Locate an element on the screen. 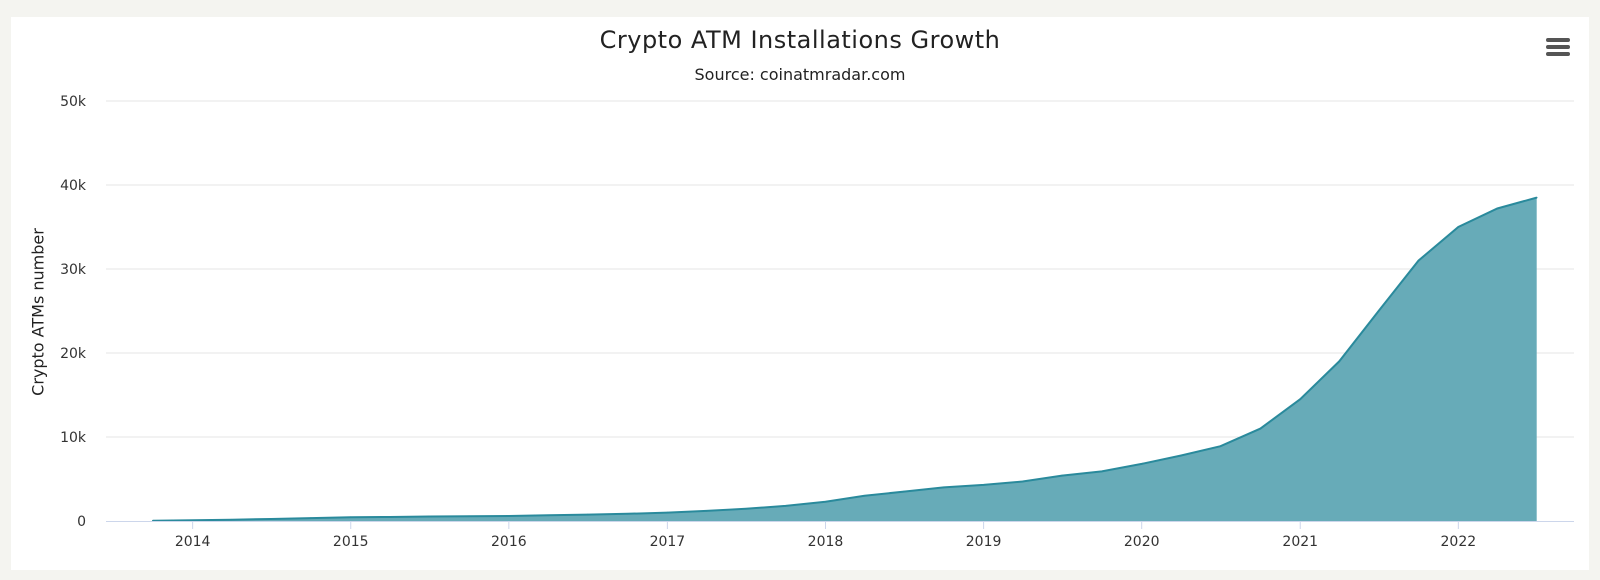 The image size is (1600, 580). x-tick-label: 2014 is located at coordinates (193, 542).